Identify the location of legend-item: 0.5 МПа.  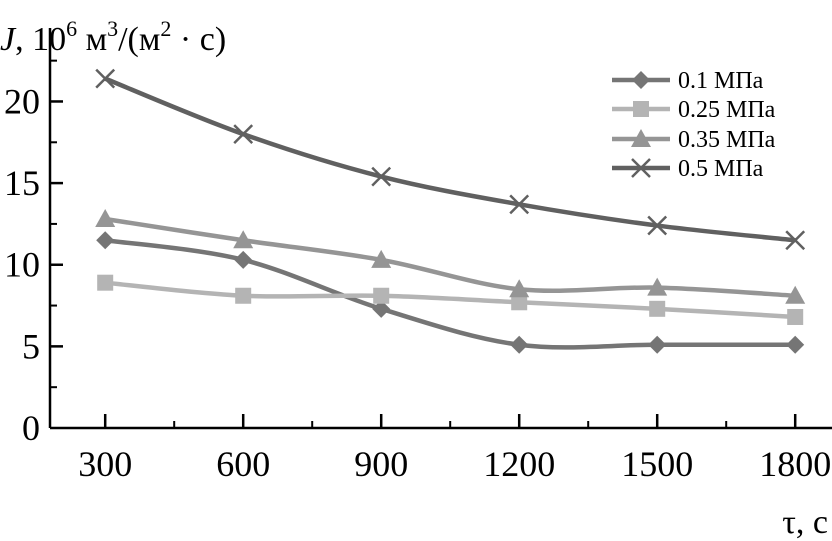
(688, 169).